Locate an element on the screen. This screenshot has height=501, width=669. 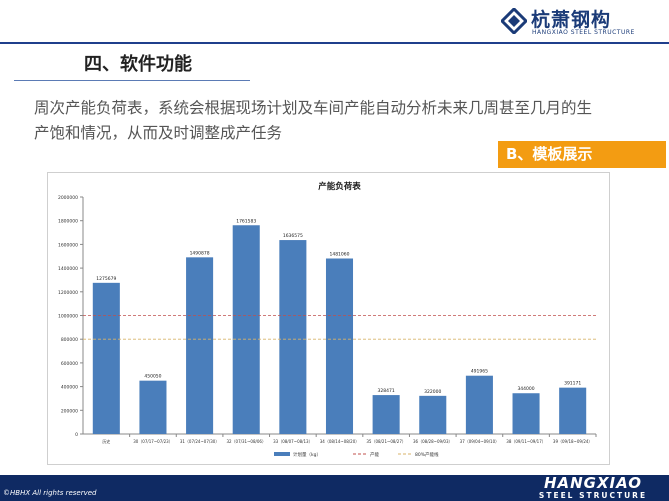
footer-brand-line1: HANGXIAO is located at coordinates (593, 483).